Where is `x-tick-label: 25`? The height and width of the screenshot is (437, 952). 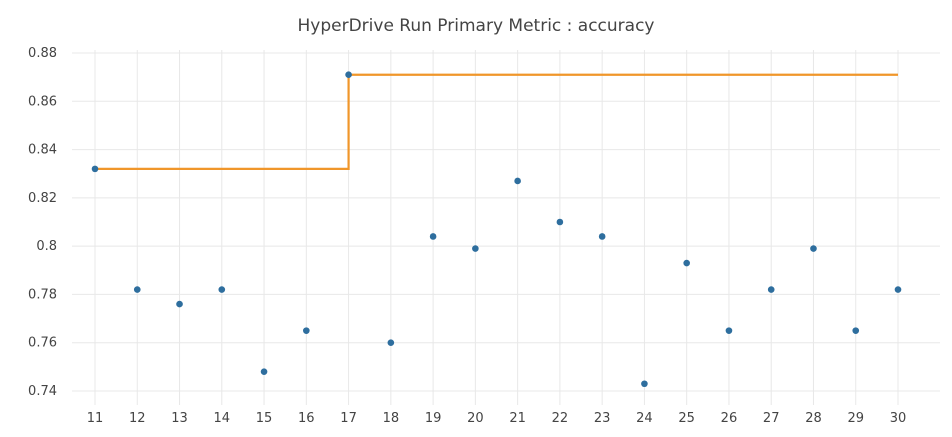 x-tick-label: 25 is located at coordinates (686, 418).